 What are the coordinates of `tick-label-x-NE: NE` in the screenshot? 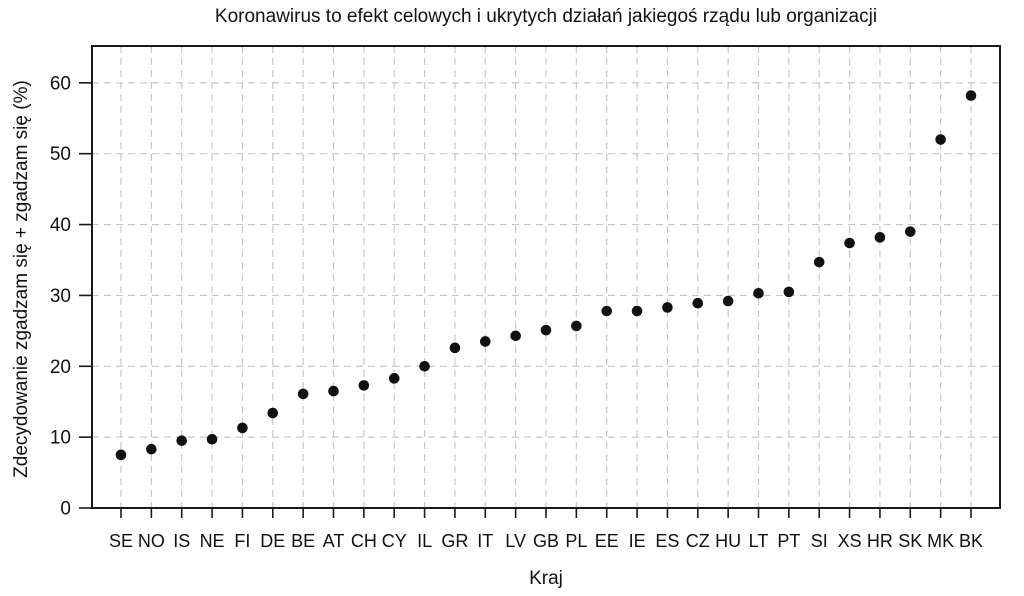 It's located at (212, 541).